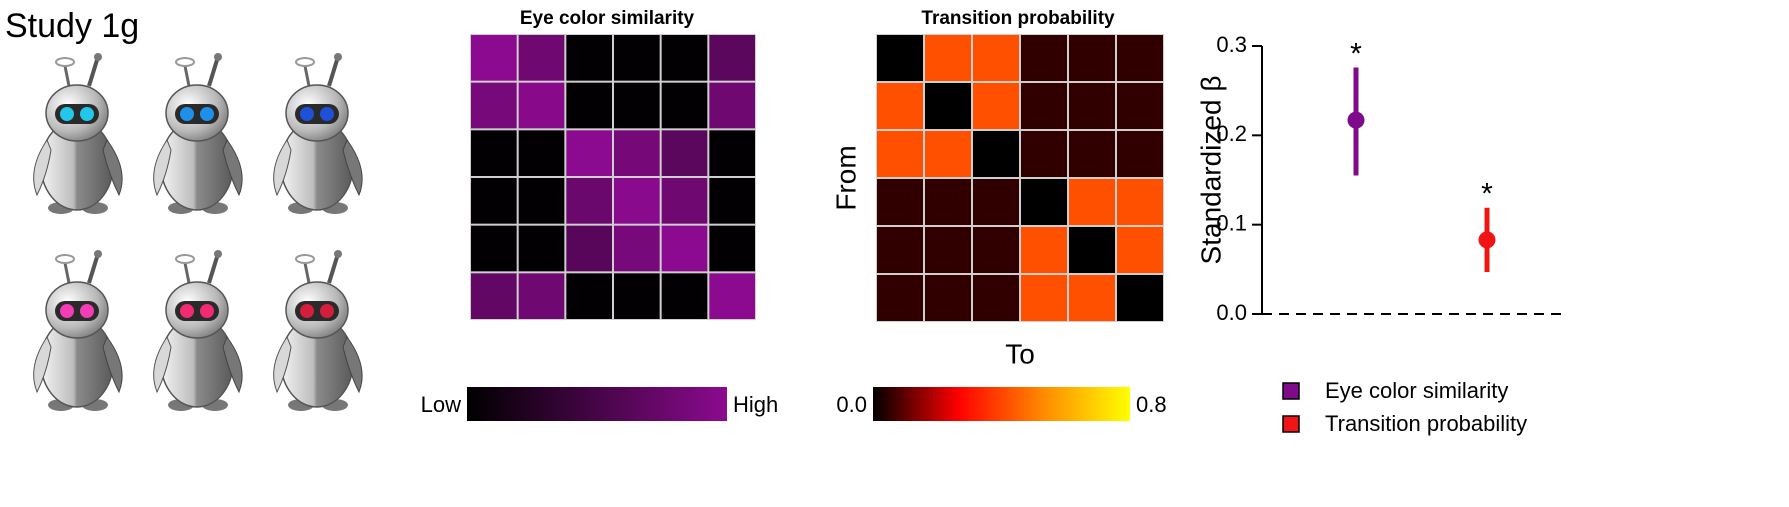  What do you see at coordinates (72, 26) in the screenshot?
I see `figure-title: Study 1g` at bounding box center [72, 26].